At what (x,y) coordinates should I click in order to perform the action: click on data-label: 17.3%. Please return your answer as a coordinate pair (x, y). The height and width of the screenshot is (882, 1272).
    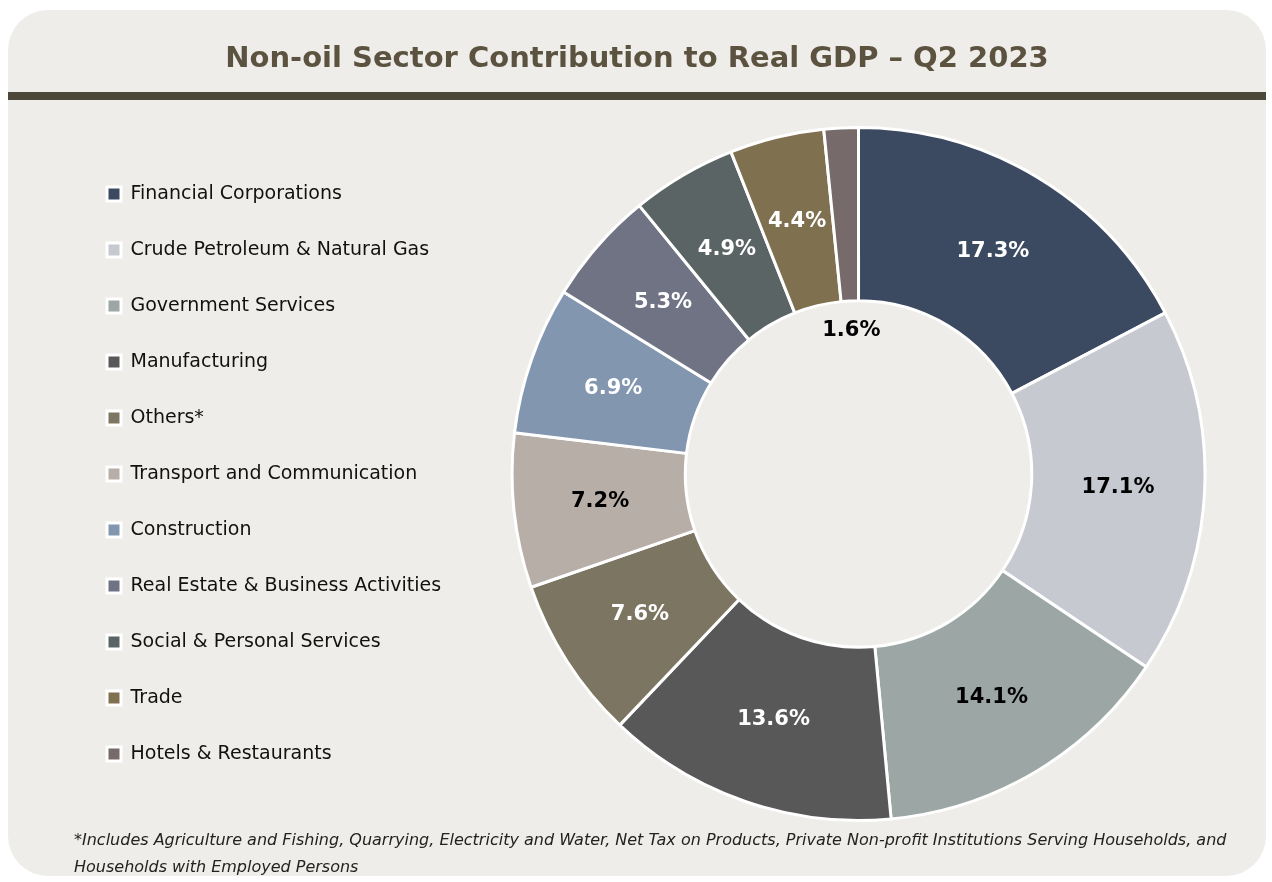
    Looking at the image, I should click on (993, 250).